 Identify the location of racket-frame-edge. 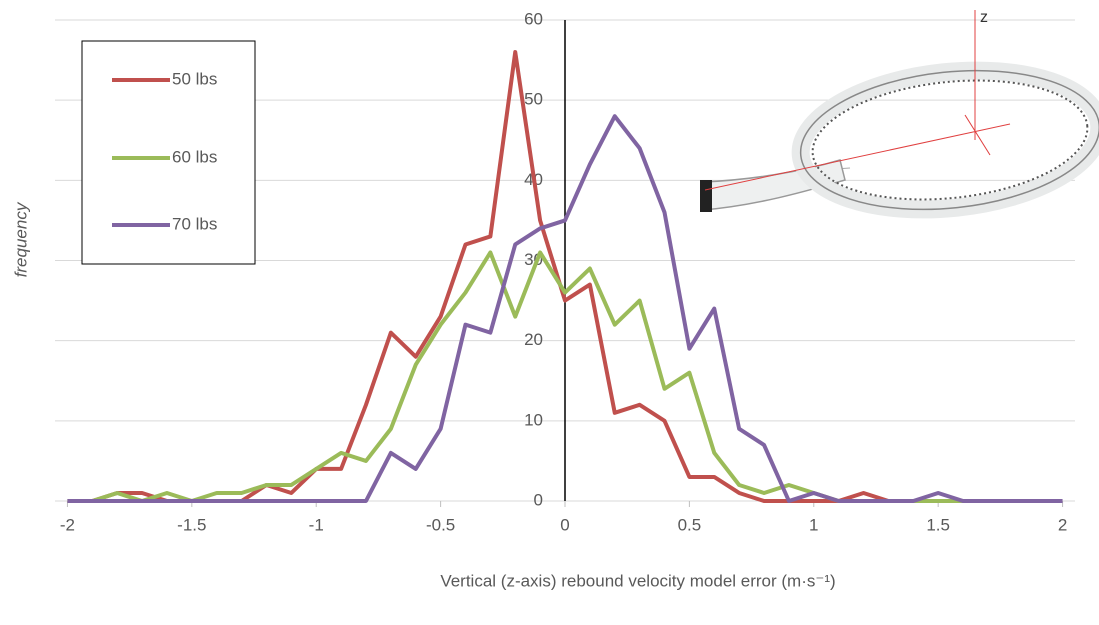
(949, 140).